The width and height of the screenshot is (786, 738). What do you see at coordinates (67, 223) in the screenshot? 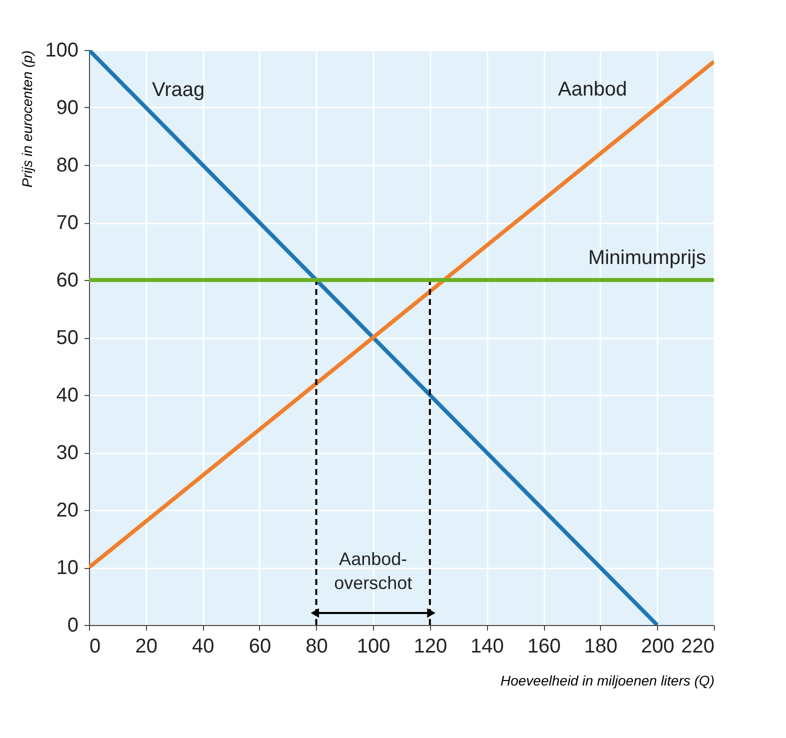
I see `y-tick-label: 70` at bounding box center [67, 223].